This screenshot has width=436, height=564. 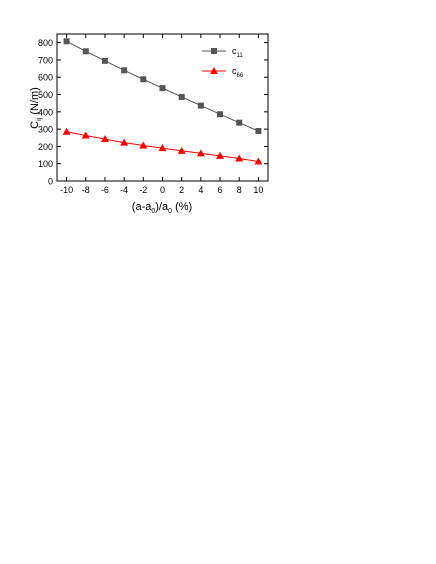 What do you see at coordinates (66, 190) in the screenshot?
I see `x-tick-label: -10` at bounding box center [66, 190].